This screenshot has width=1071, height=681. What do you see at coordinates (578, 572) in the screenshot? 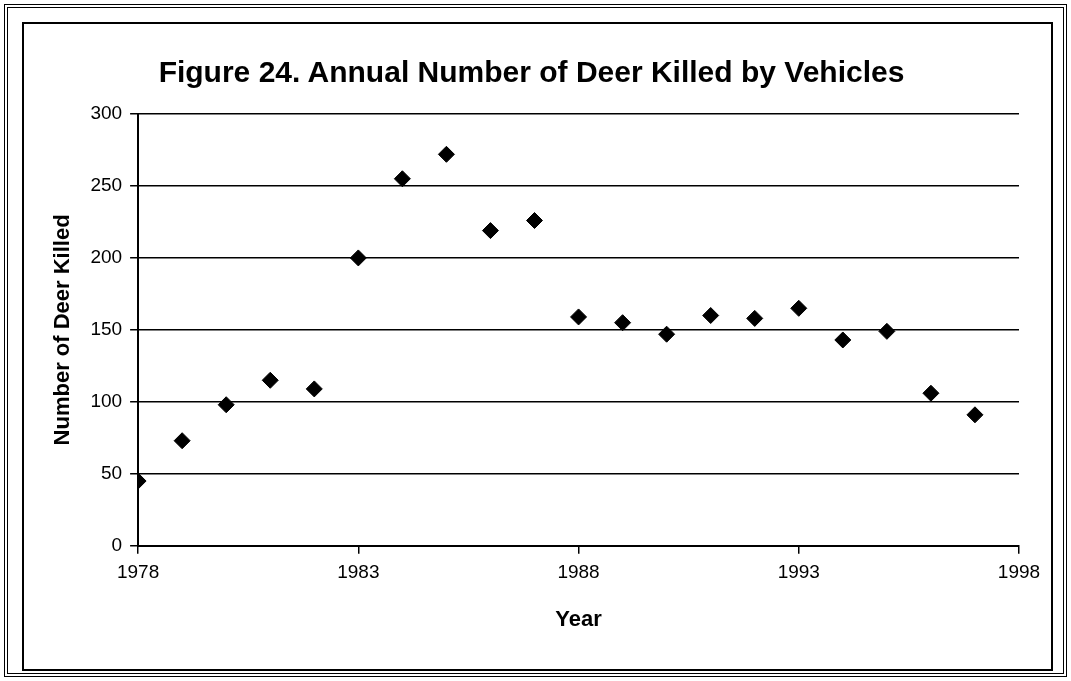
I see `x-tick-label: 1988` at bounding box center [578, 572].